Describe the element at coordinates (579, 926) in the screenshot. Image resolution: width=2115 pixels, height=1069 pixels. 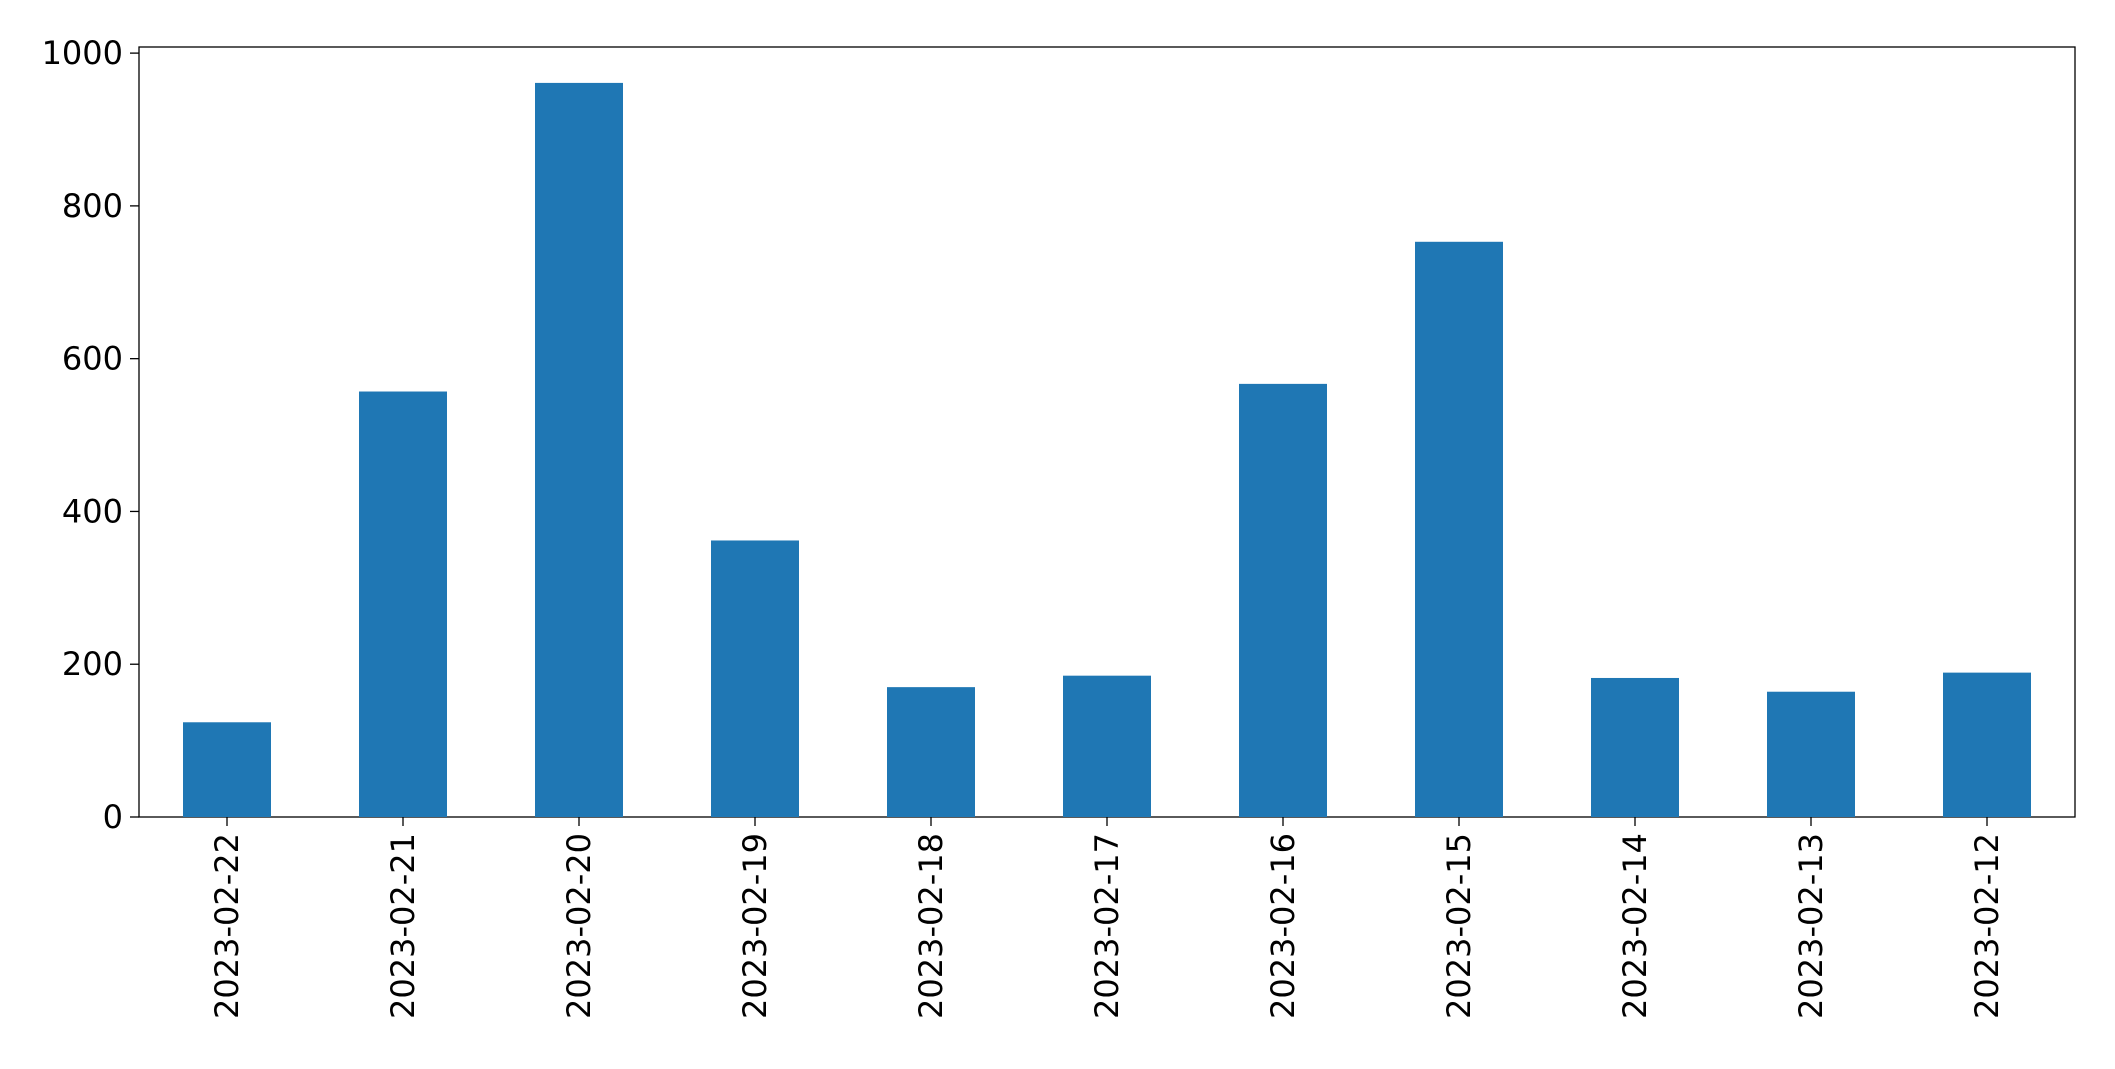
I see `x-tick-label: 2023-02-20` at that location.